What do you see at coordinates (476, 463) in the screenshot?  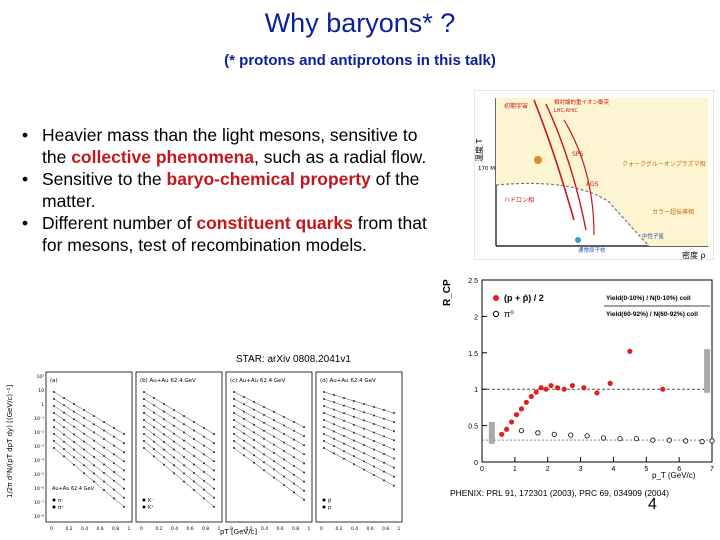 I see `y-tick-label: 0` at bounding box center [476, 463].